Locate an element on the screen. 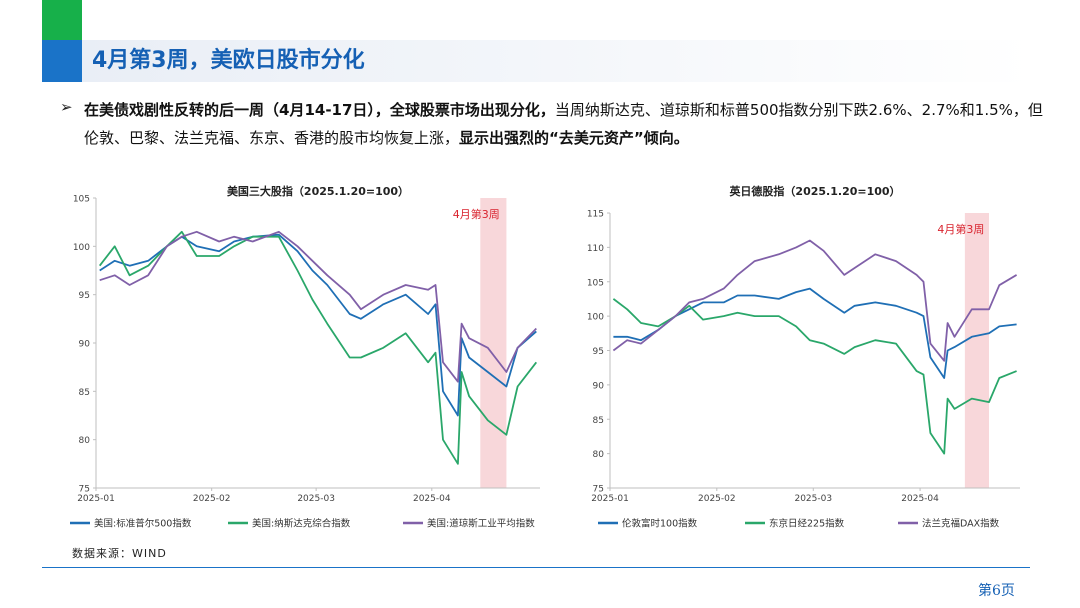 The image size is (1080, 608). summary-conclusion: 显示出强烈的“去美元资产”倾向。 is located at coordinates (574, 138).